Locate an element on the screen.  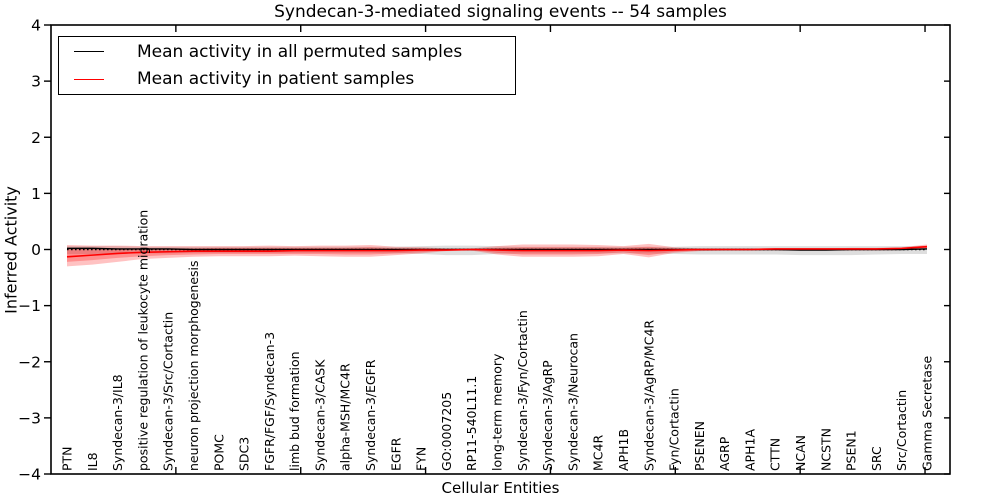
y-tick-label: −2 is located at coordinates (29, 362).